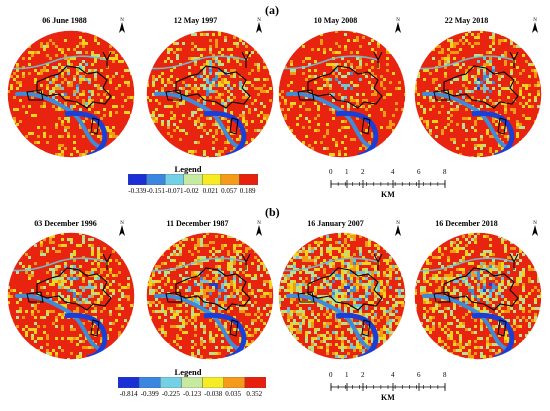 This screenshot has width=550, height=411. What do you see at coordinates (233, 394) in the screenshot?
I see `legend-tick-label: 0.035` at bounding box center [233, 394].